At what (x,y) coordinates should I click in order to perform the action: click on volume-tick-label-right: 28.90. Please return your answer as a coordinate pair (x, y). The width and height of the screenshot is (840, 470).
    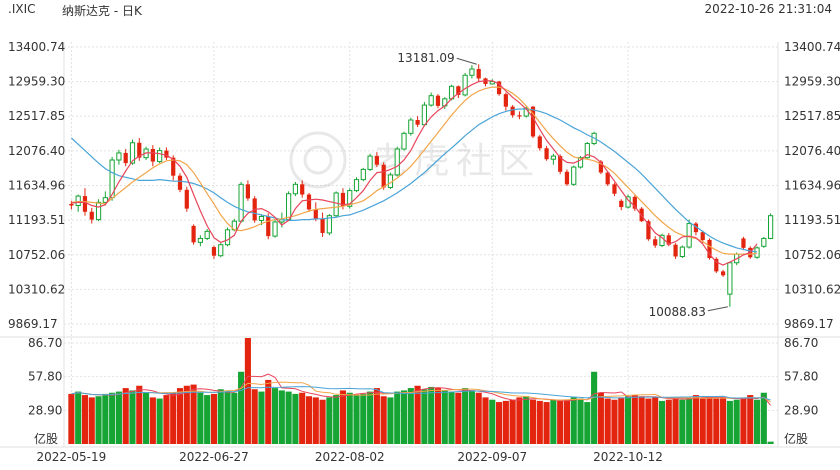
    Looking at the image, I should click on (801, 410).